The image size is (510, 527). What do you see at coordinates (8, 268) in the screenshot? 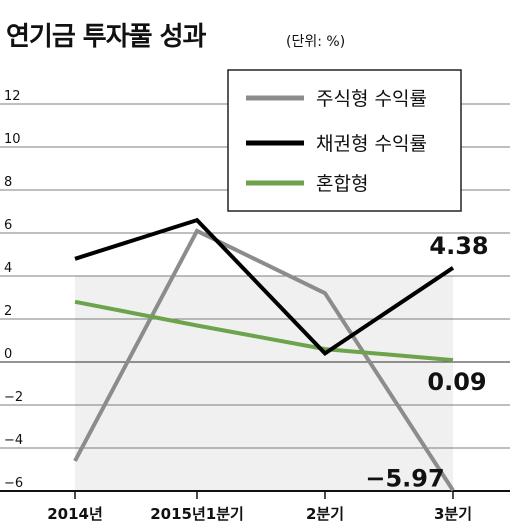
I see `y-tick-label: 4` at bounding box center [8, 268].